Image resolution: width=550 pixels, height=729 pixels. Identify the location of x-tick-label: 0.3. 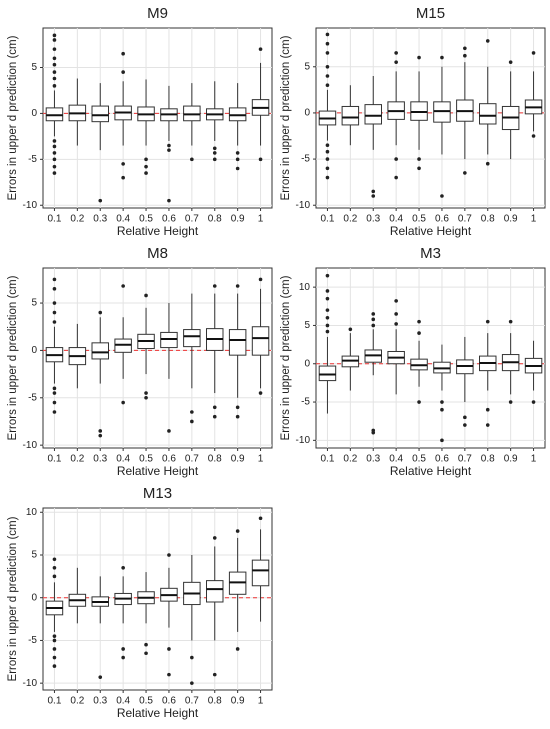
(100, 219).